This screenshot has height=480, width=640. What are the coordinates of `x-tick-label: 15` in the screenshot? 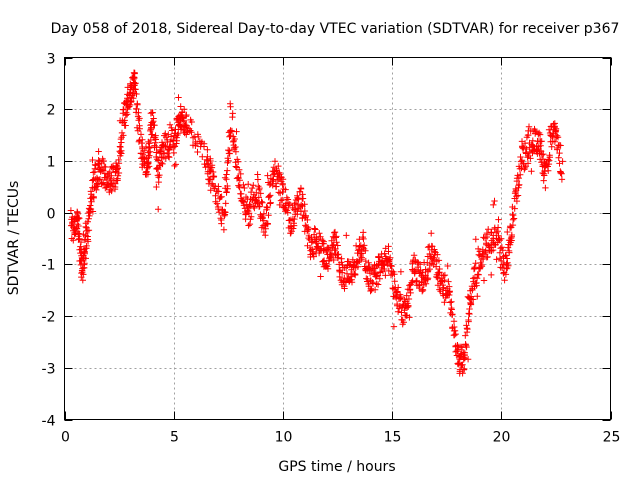 It's located at (393, 438).